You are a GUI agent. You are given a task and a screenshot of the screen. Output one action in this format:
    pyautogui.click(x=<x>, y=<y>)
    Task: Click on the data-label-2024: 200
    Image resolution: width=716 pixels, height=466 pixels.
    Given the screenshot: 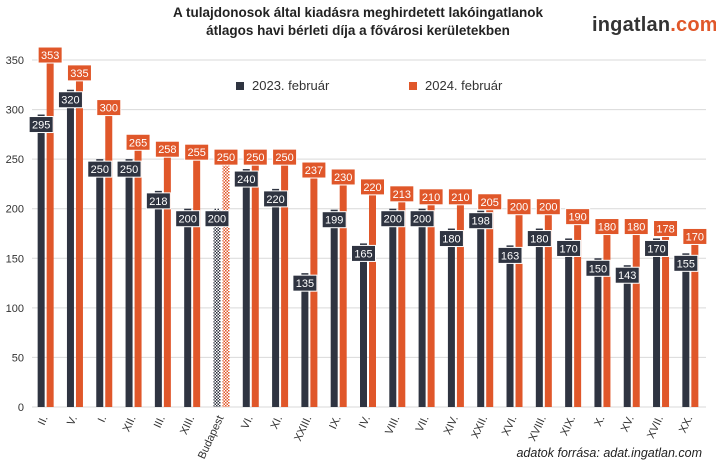 What is the action you would take?
    pyautogui.click(x=548, y=208)
    